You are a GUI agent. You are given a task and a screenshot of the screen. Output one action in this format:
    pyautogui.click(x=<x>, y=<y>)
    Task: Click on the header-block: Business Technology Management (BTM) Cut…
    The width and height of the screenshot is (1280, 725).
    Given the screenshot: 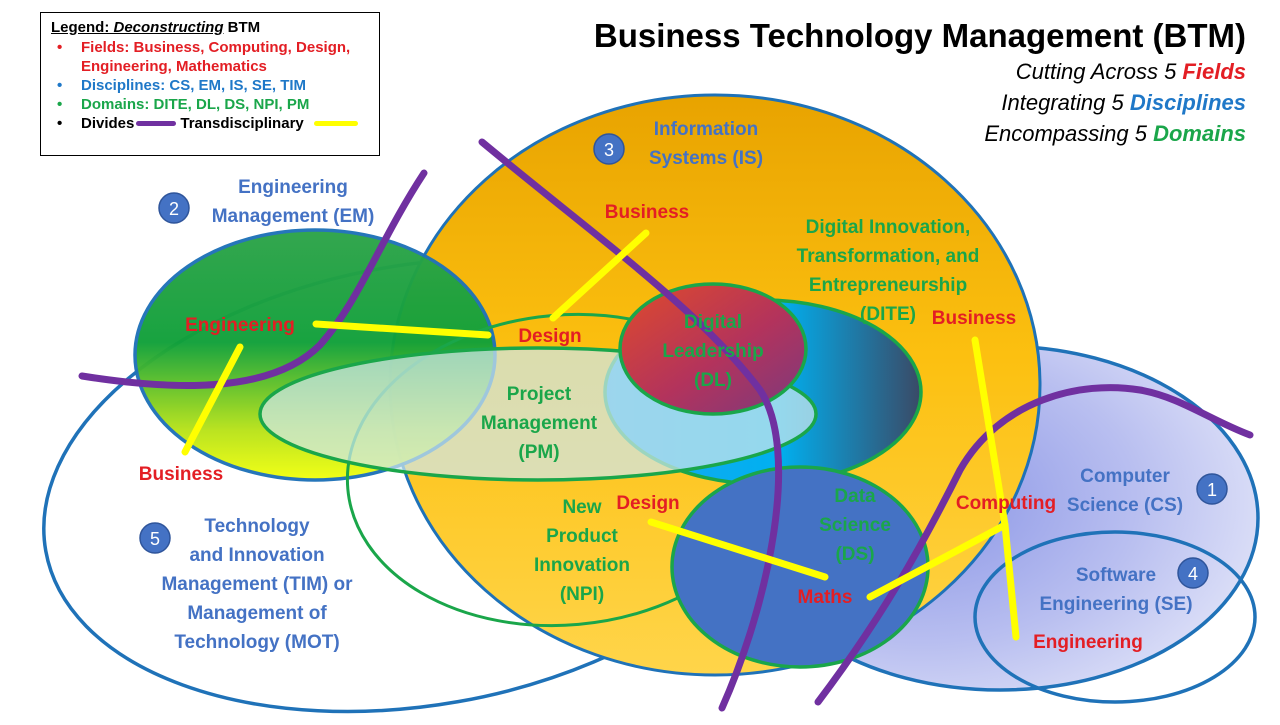 What is the action you would take?
    pyautogui.click(x=920, y=82)
    